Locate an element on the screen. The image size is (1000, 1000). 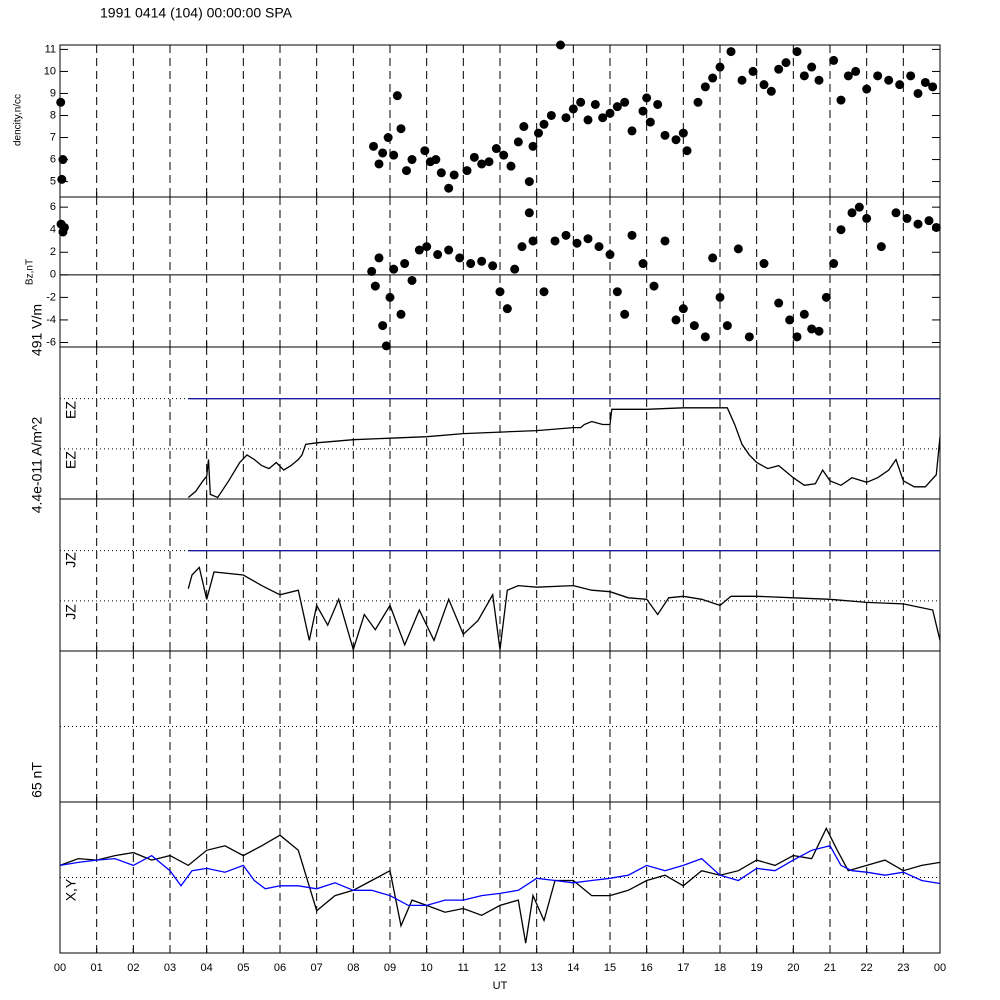
x-tick-label: 10 is located at coordinates (427, 968).